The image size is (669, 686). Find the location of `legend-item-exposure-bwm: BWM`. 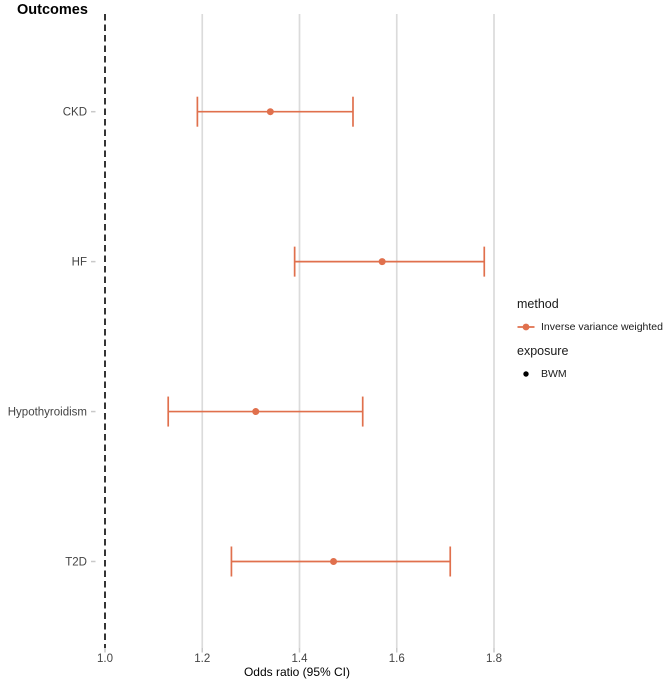

legend-item-exposure-bwm: BWM is located at coordinates (593, 373).